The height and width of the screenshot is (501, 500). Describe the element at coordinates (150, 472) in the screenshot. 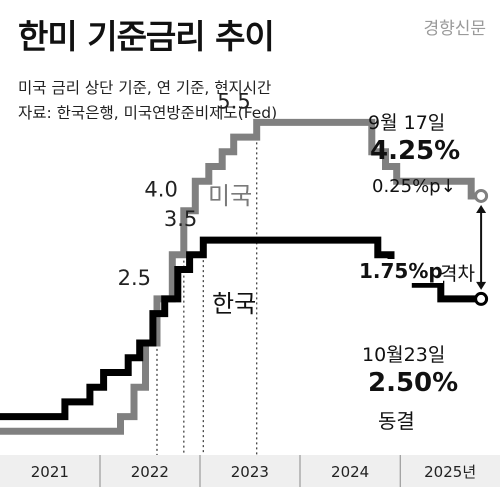

I see `x-tick-label: 2022` at that location.